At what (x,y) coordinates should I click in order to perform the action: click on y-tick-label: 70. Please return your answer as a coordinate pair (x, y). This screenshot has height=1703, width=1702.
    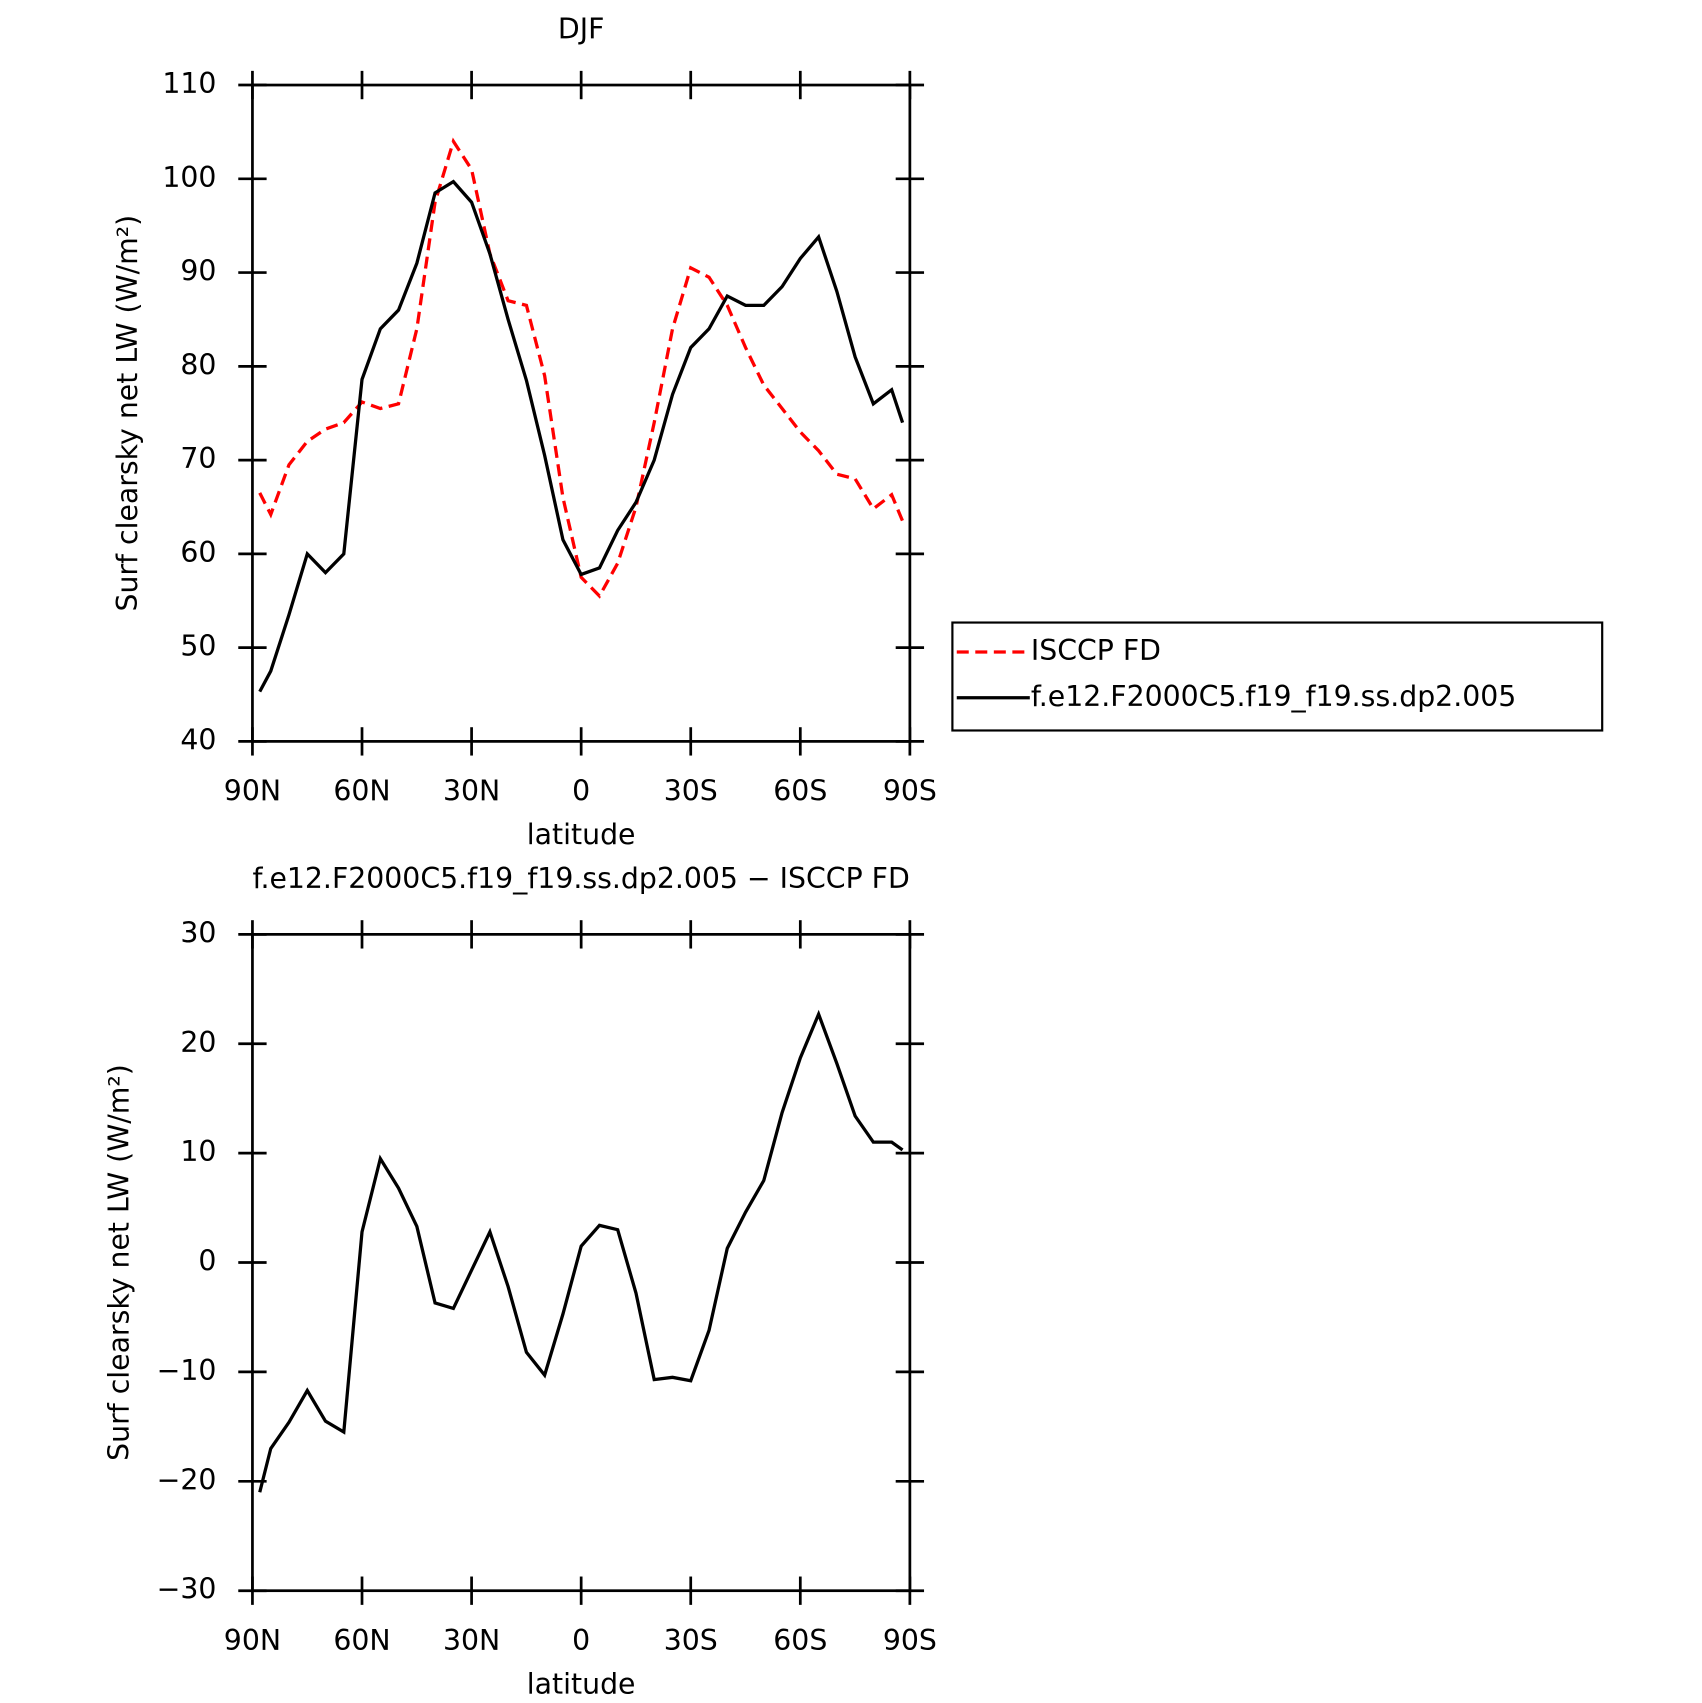
    Looking at the image, I should click on (198, 458).